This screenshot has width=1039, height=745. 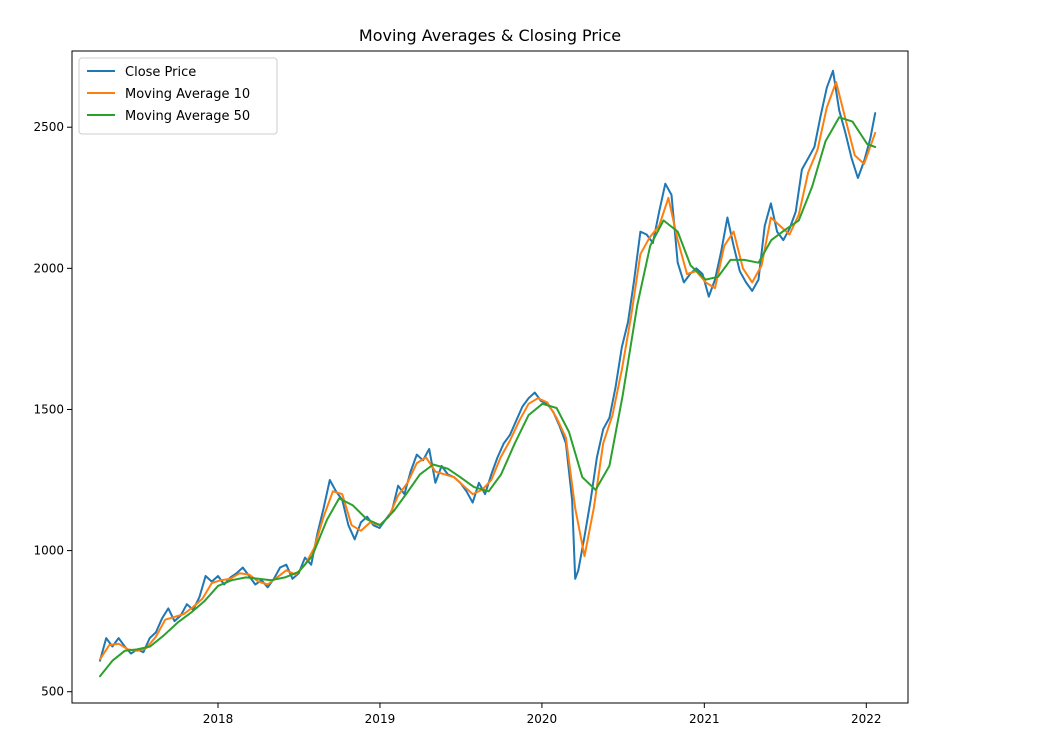 I want to click on legend-label: Moving Average 50, so click(x=187, y=116).